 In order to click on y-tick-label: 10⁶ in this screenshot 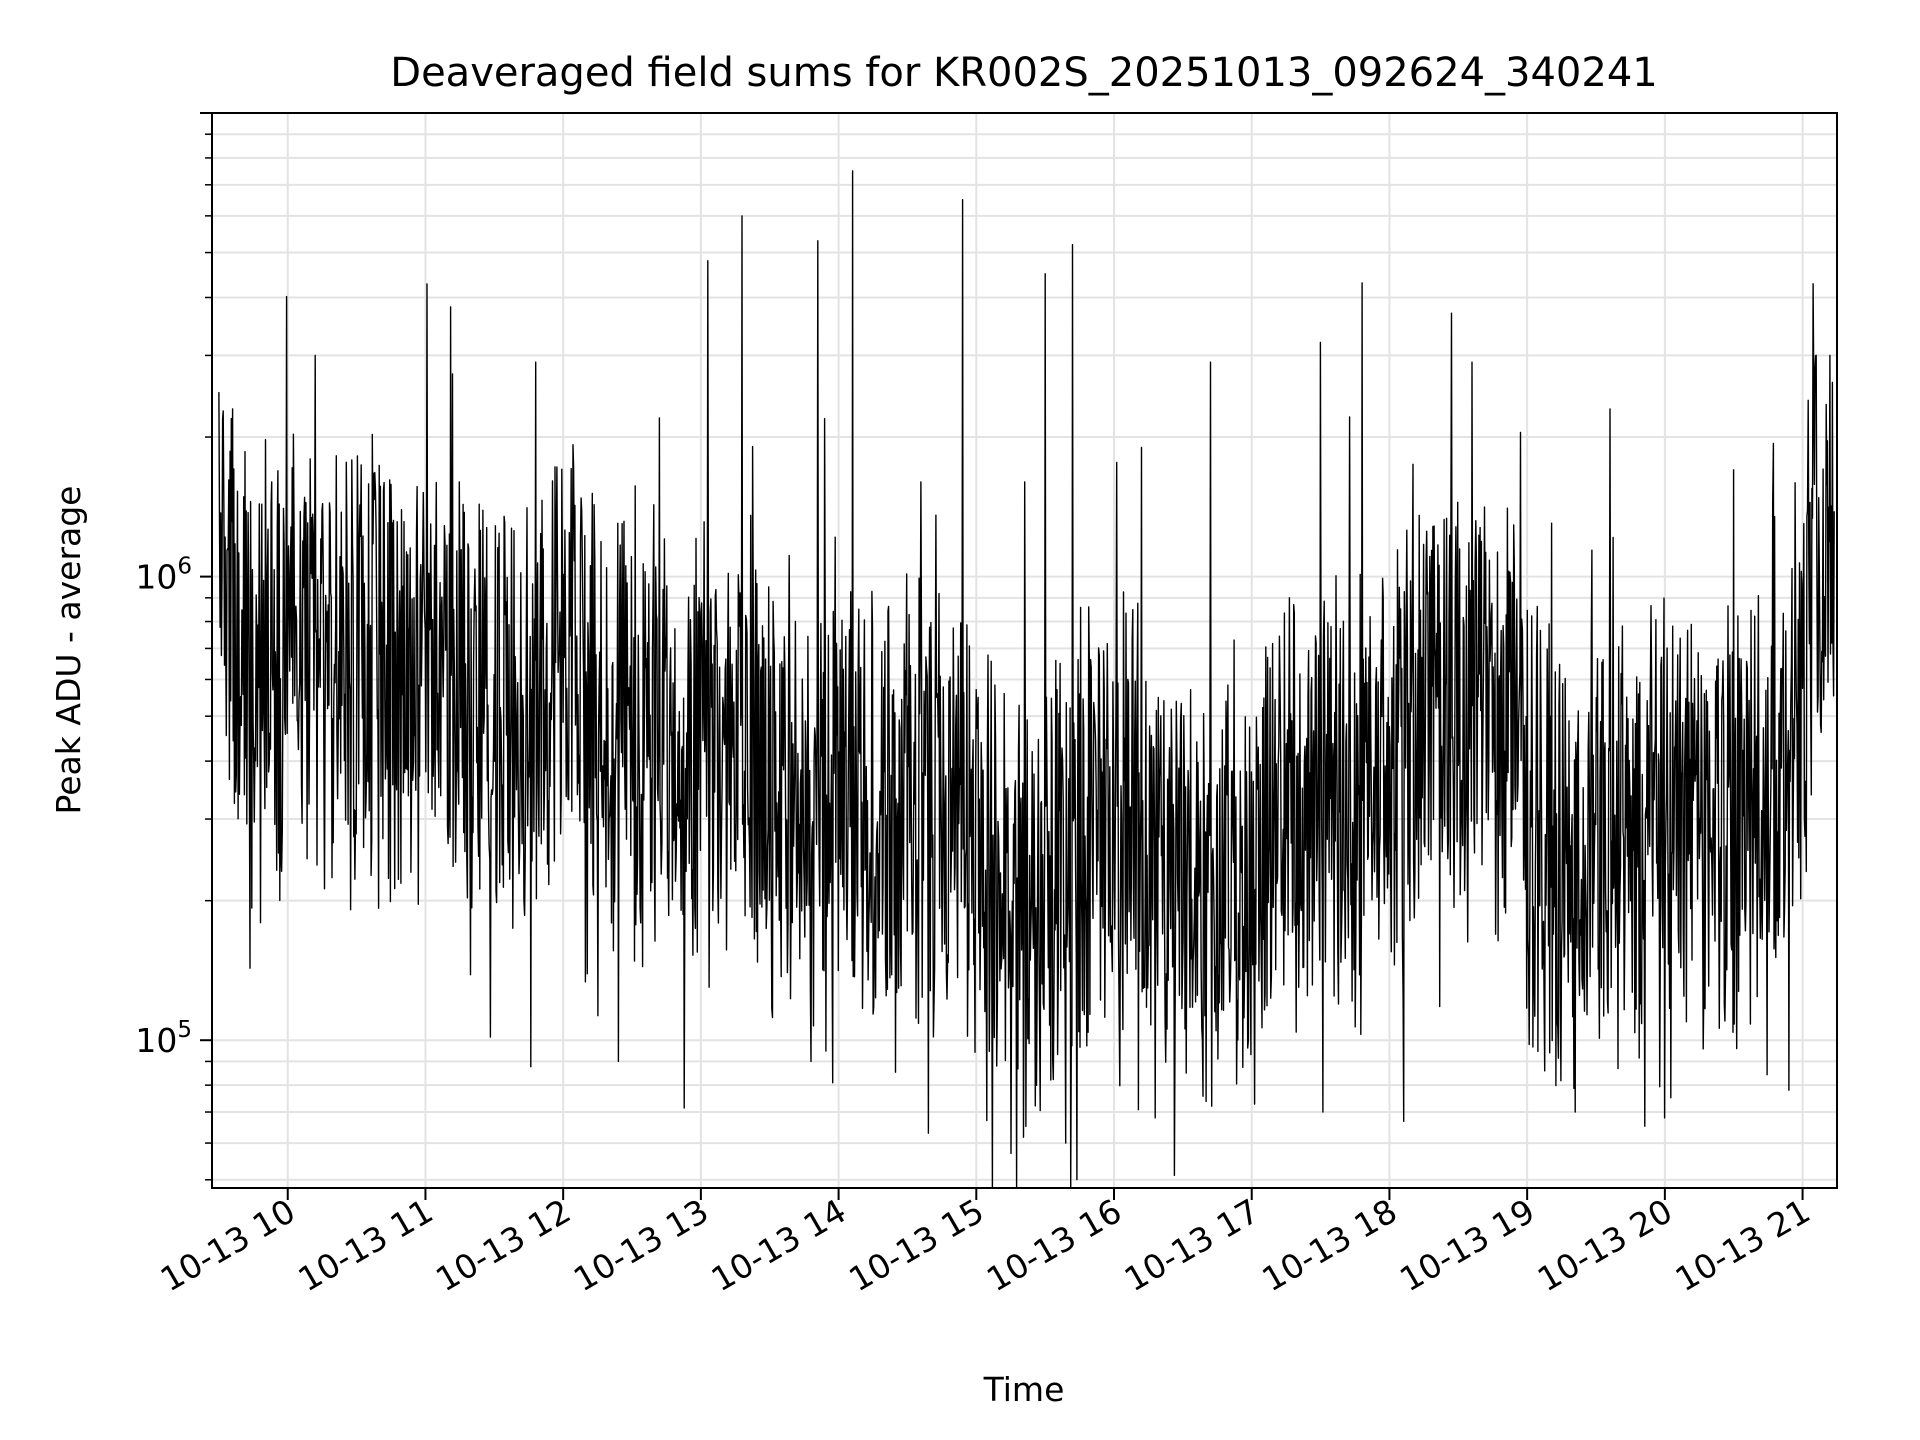, I will do `click(163, 575)`.